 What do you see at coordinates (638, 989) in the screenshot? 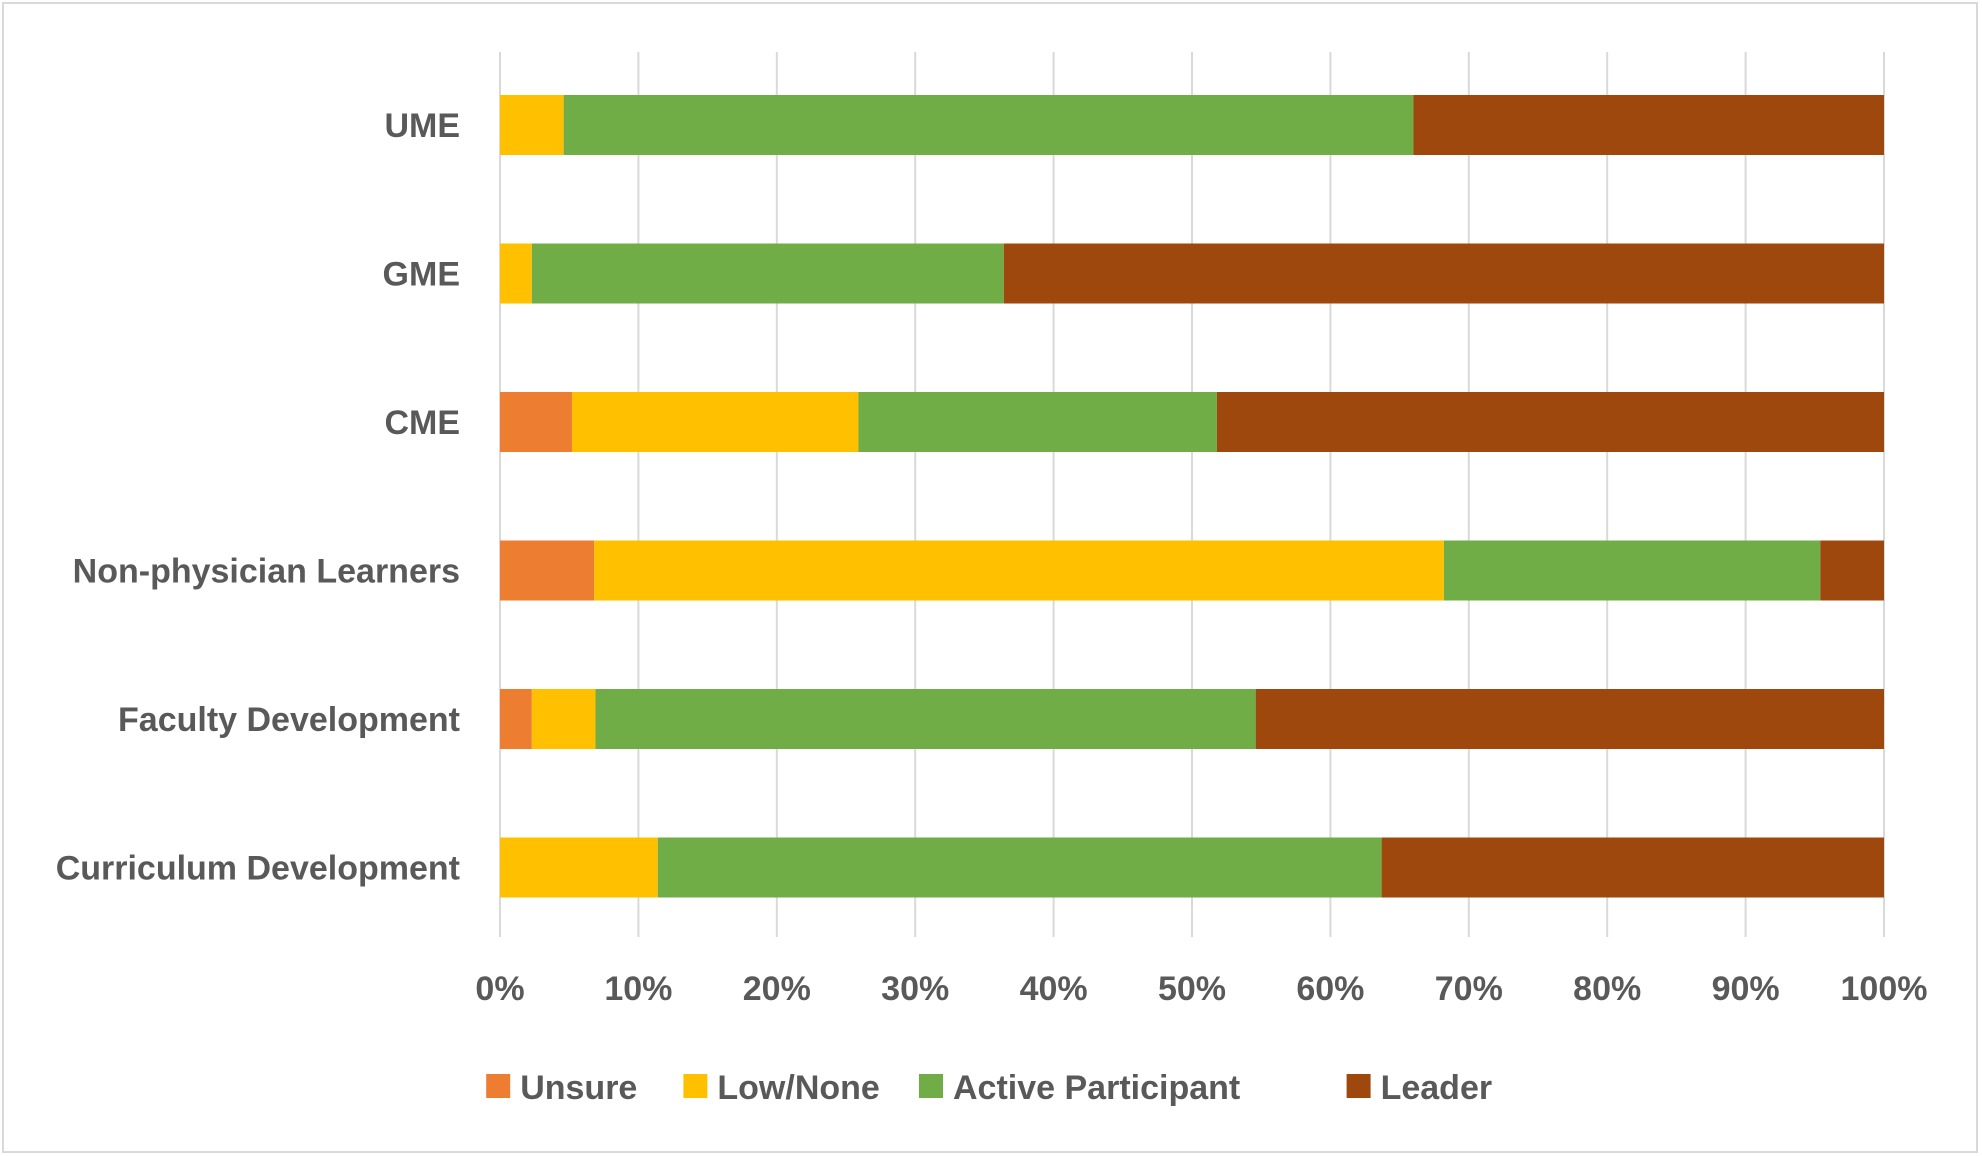
I see `x-tick-label: 10%` at bounding box center [638, 989].